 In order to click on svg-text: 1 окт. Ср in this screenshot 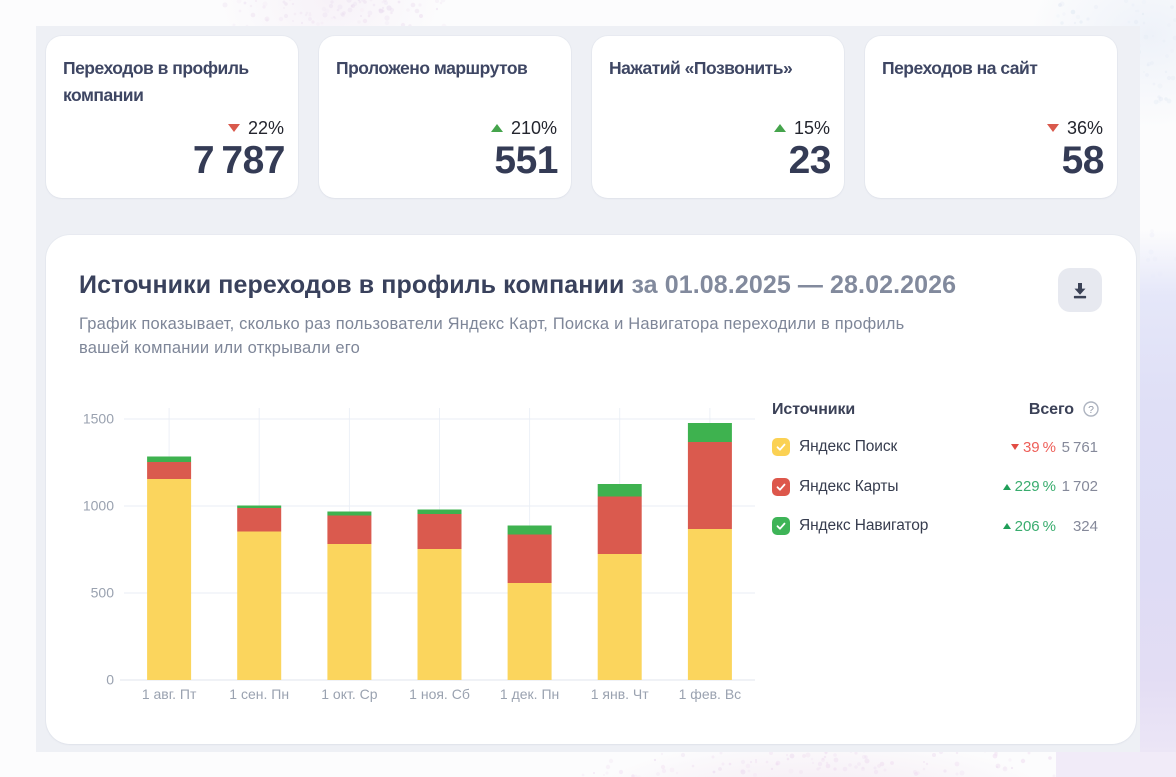, I will do `click(349, 694)`.